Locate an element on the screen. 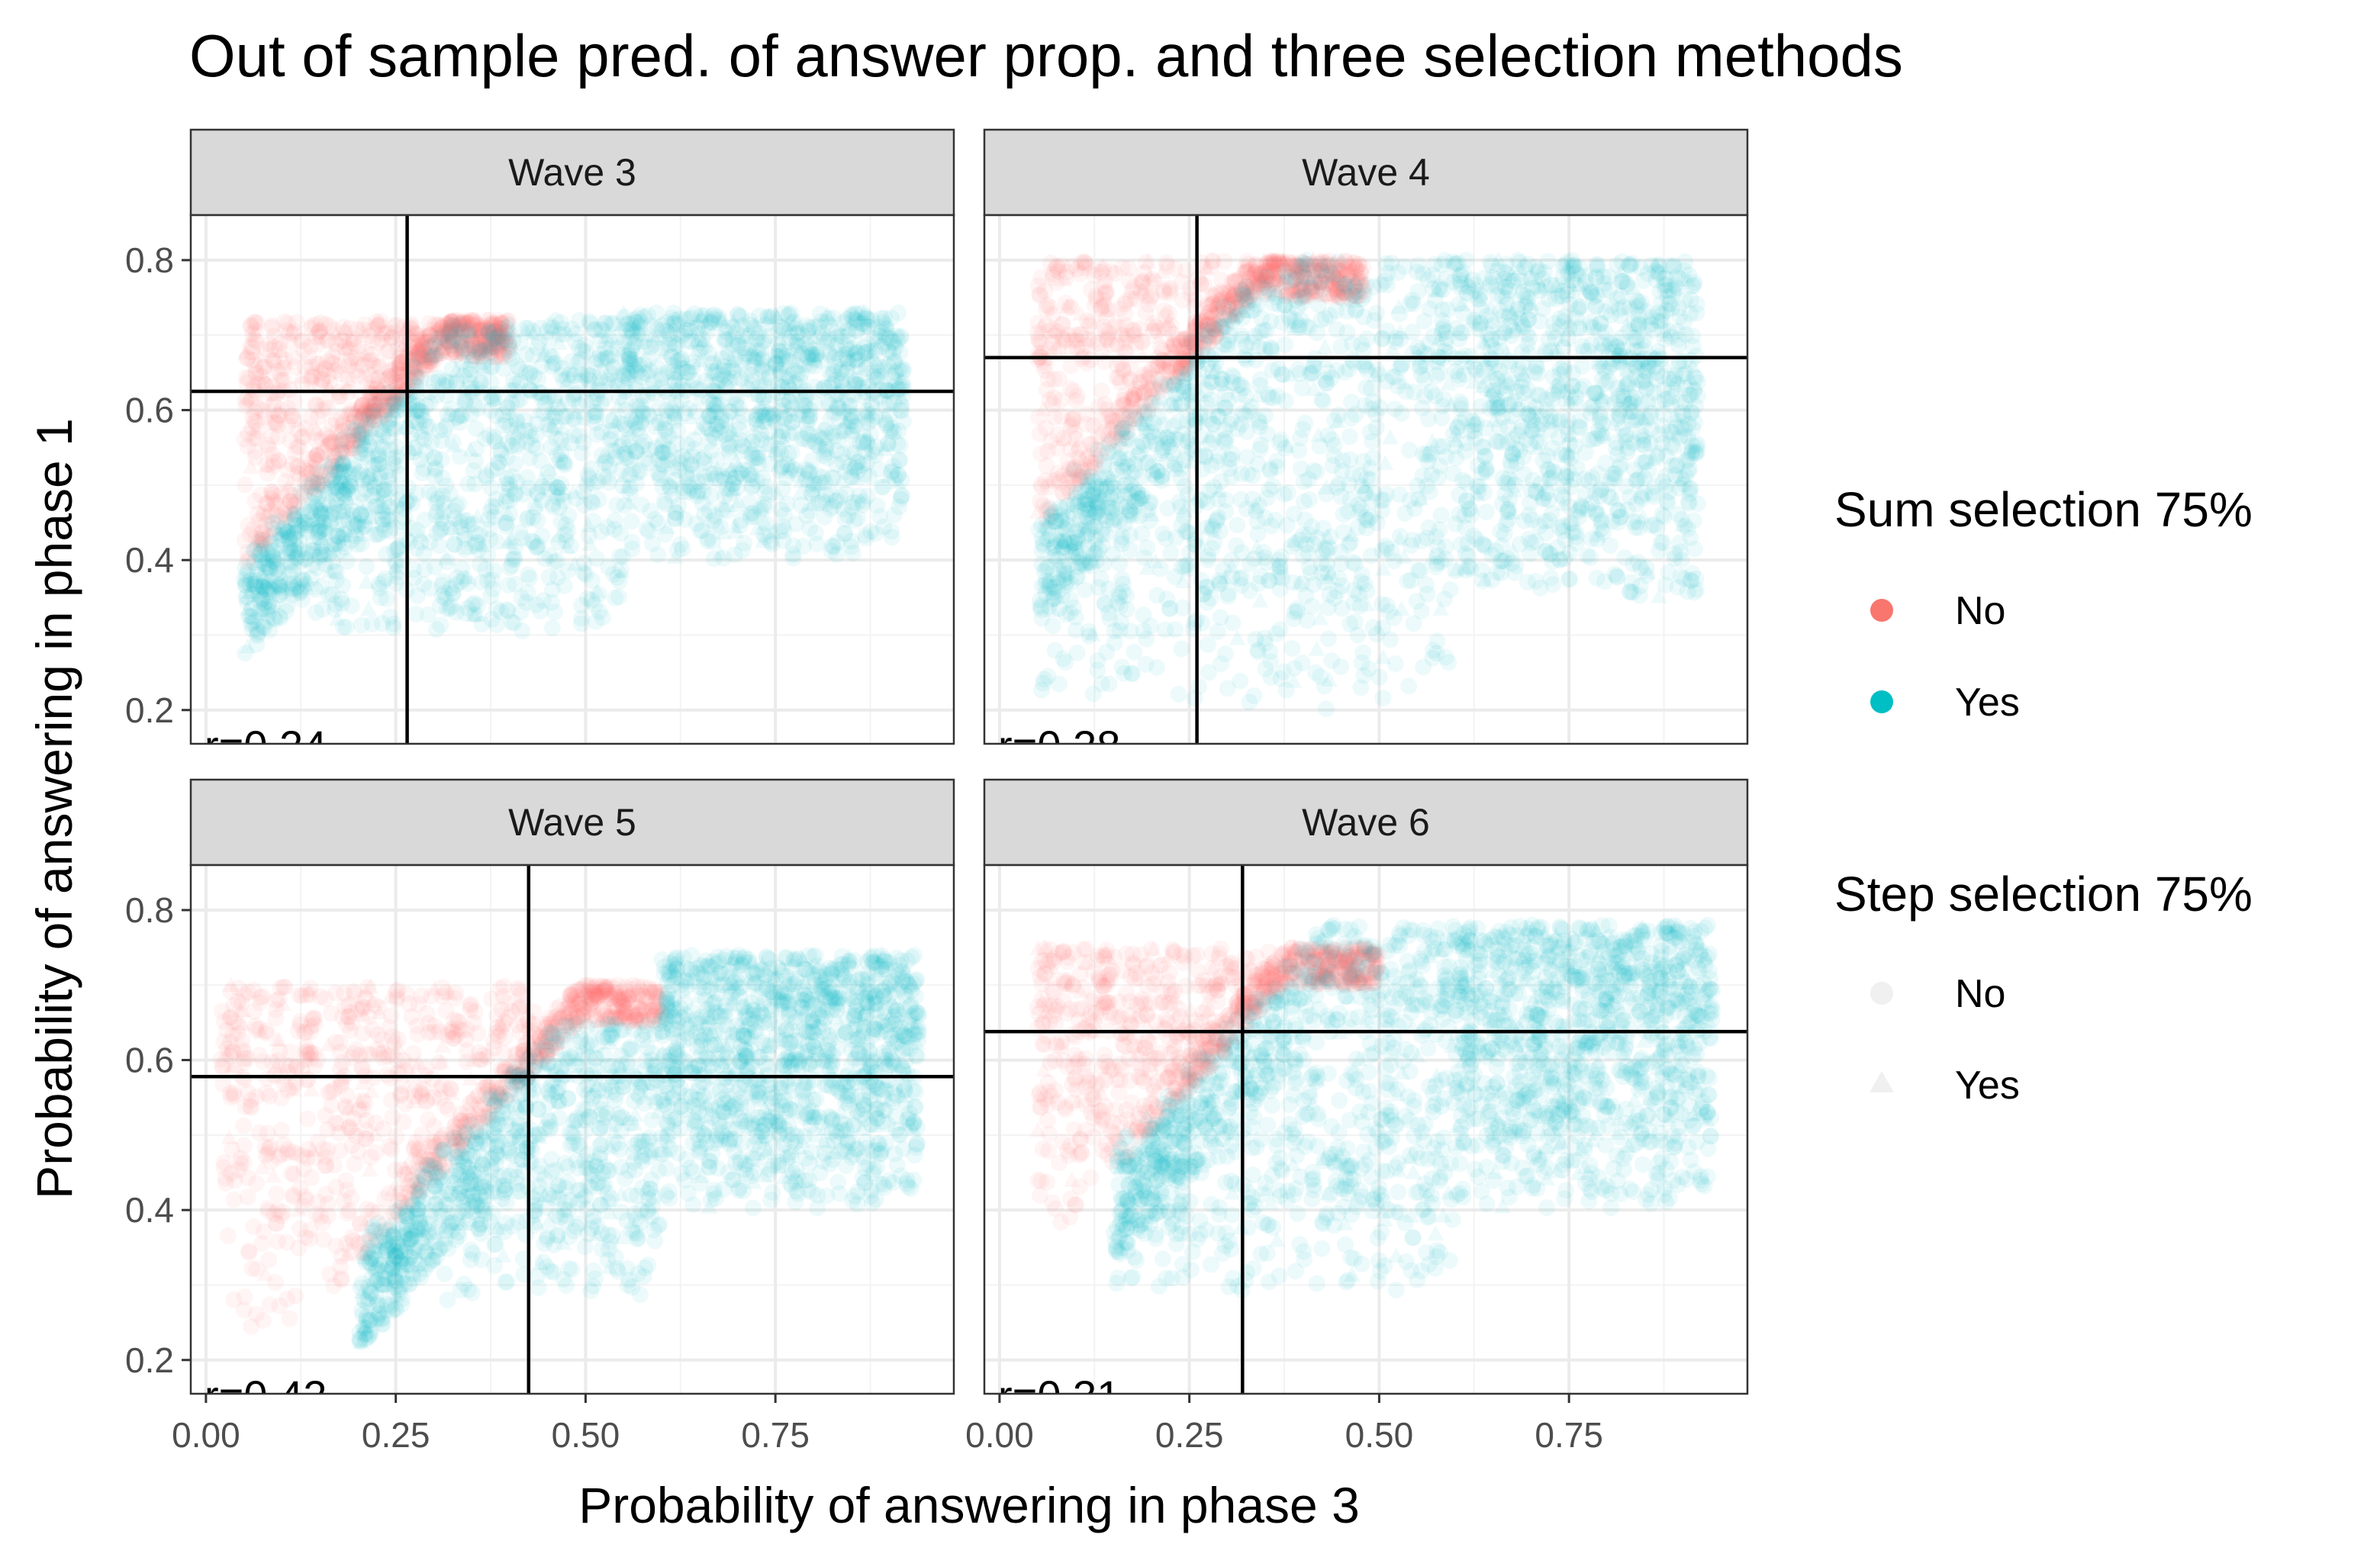  facet-strip-label: Wave 4 is located at coordinates (1366, 172).